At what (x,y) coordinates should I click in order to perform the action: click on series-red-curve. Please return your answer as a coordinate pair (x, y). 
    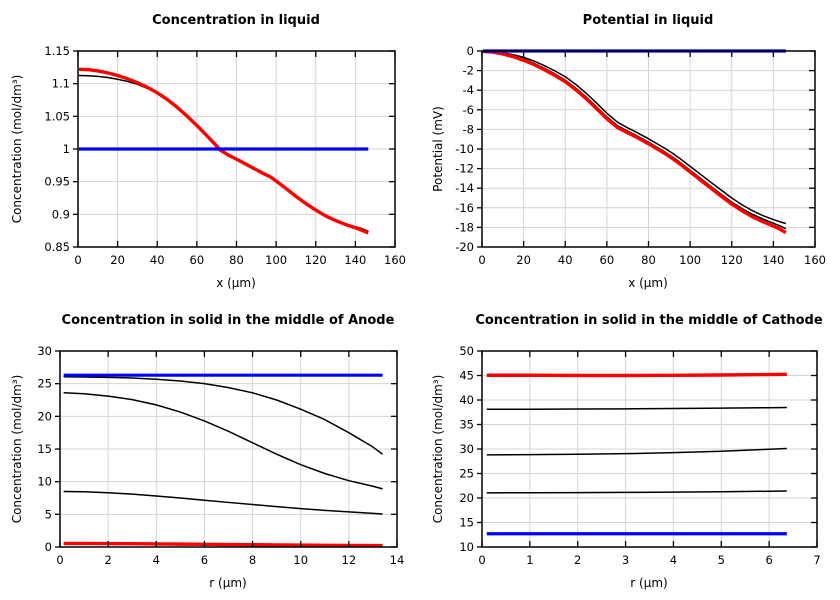
    Looking at the image, I should click on (634, 141).